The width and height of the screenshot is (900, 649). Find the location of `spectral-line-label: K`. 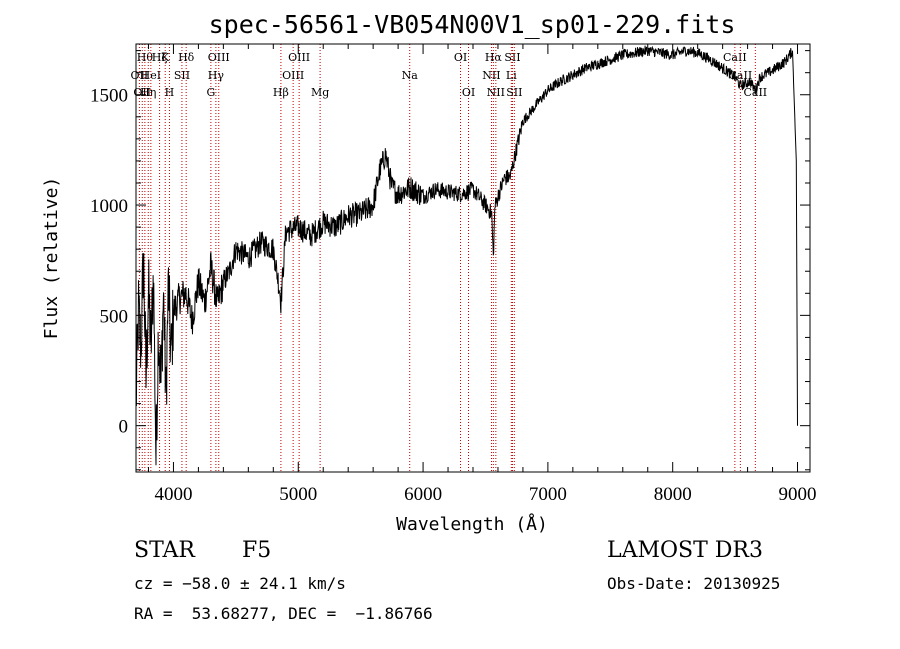

spectral-line-label: K is located at coordinates (165, 57).